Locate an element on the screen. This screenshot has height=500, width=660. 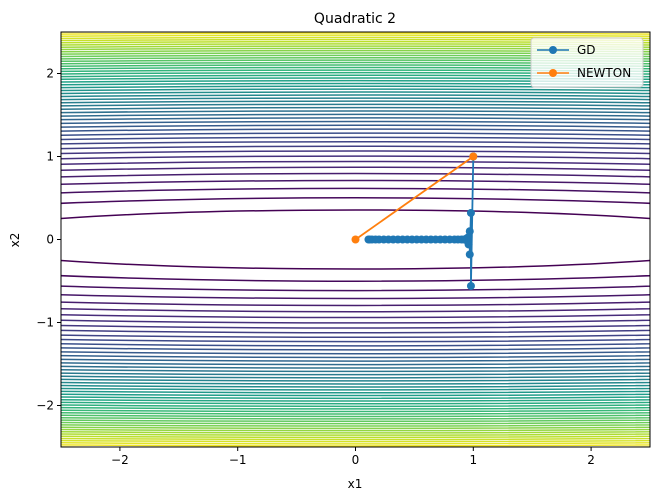
y-tick-label: 1 is located at coordinates (50, 157).